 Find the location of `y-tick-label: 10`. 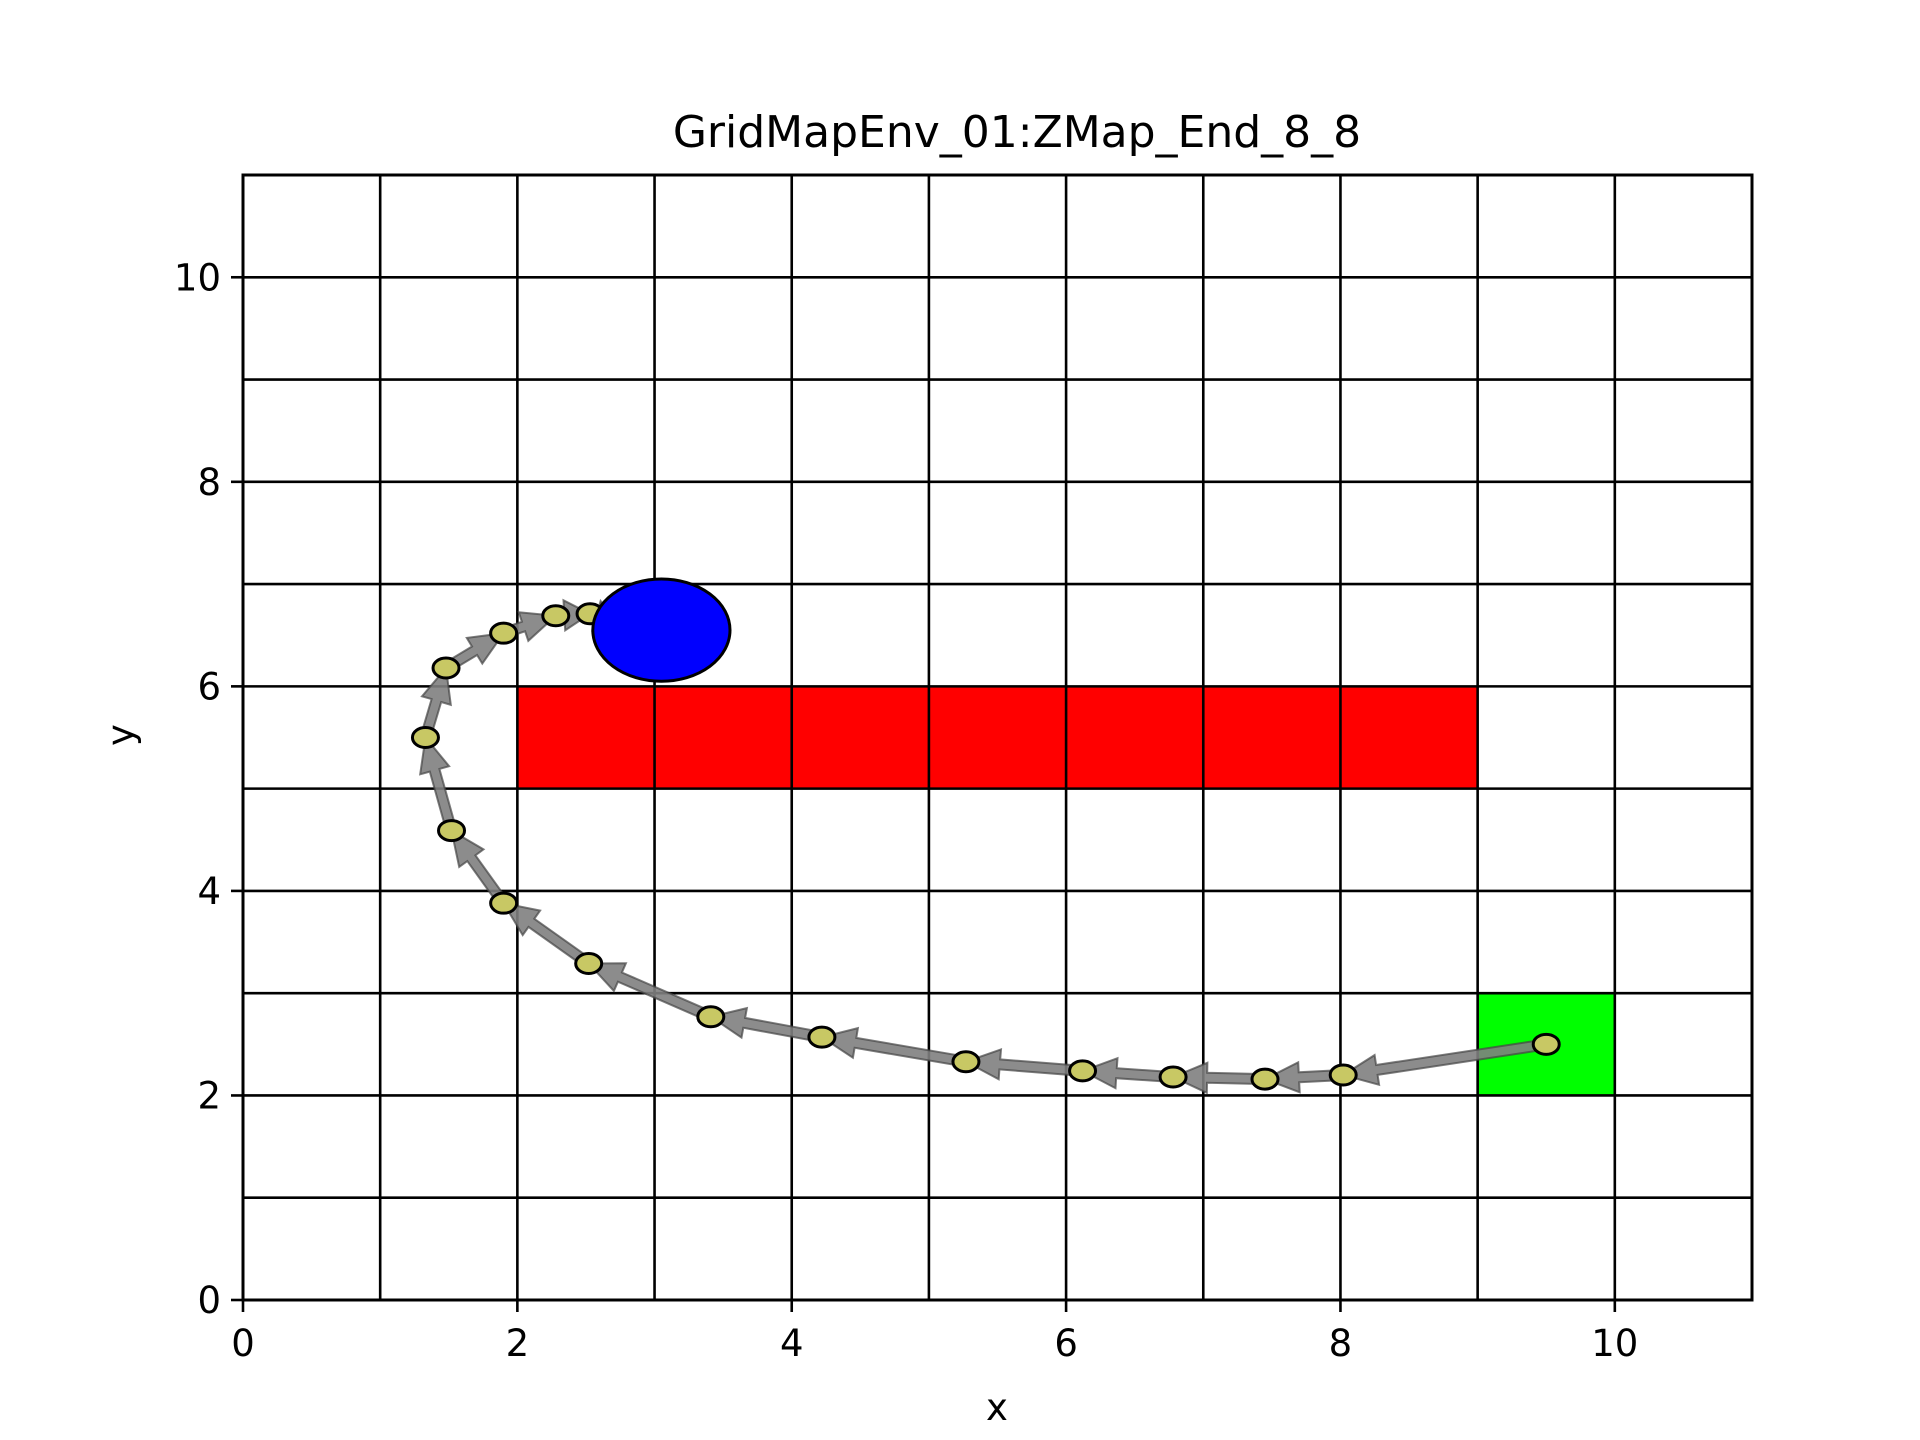

y-tick-label: 10 is located at coordinates (197, 277).